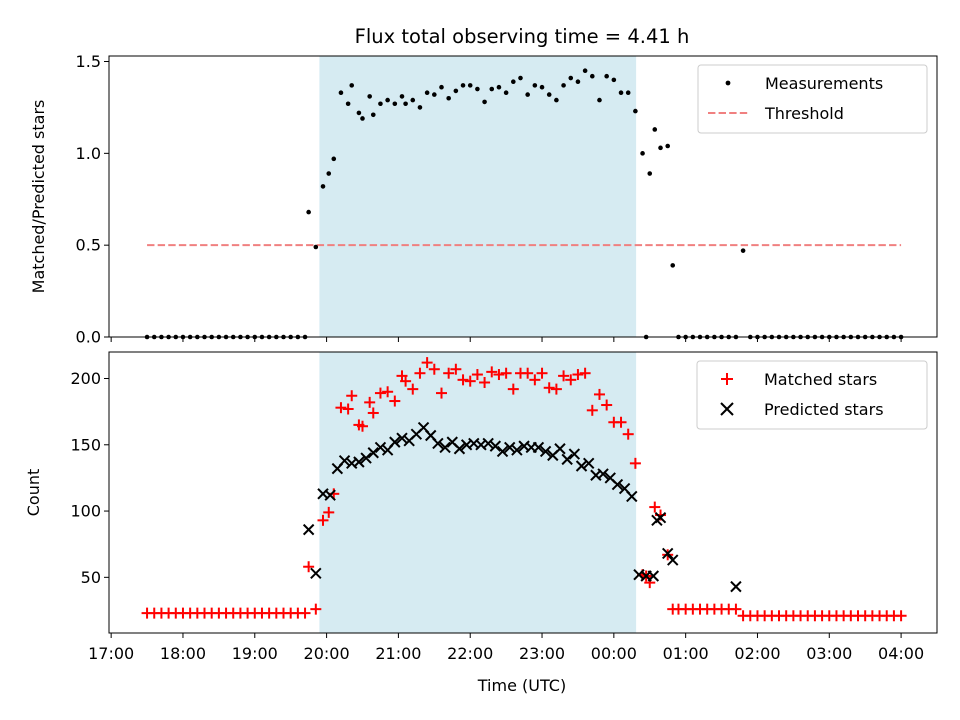  Describe the element at coordinates (824, 83) in the screenshot. I see `legend-label-measurements: Measurements` at that location.